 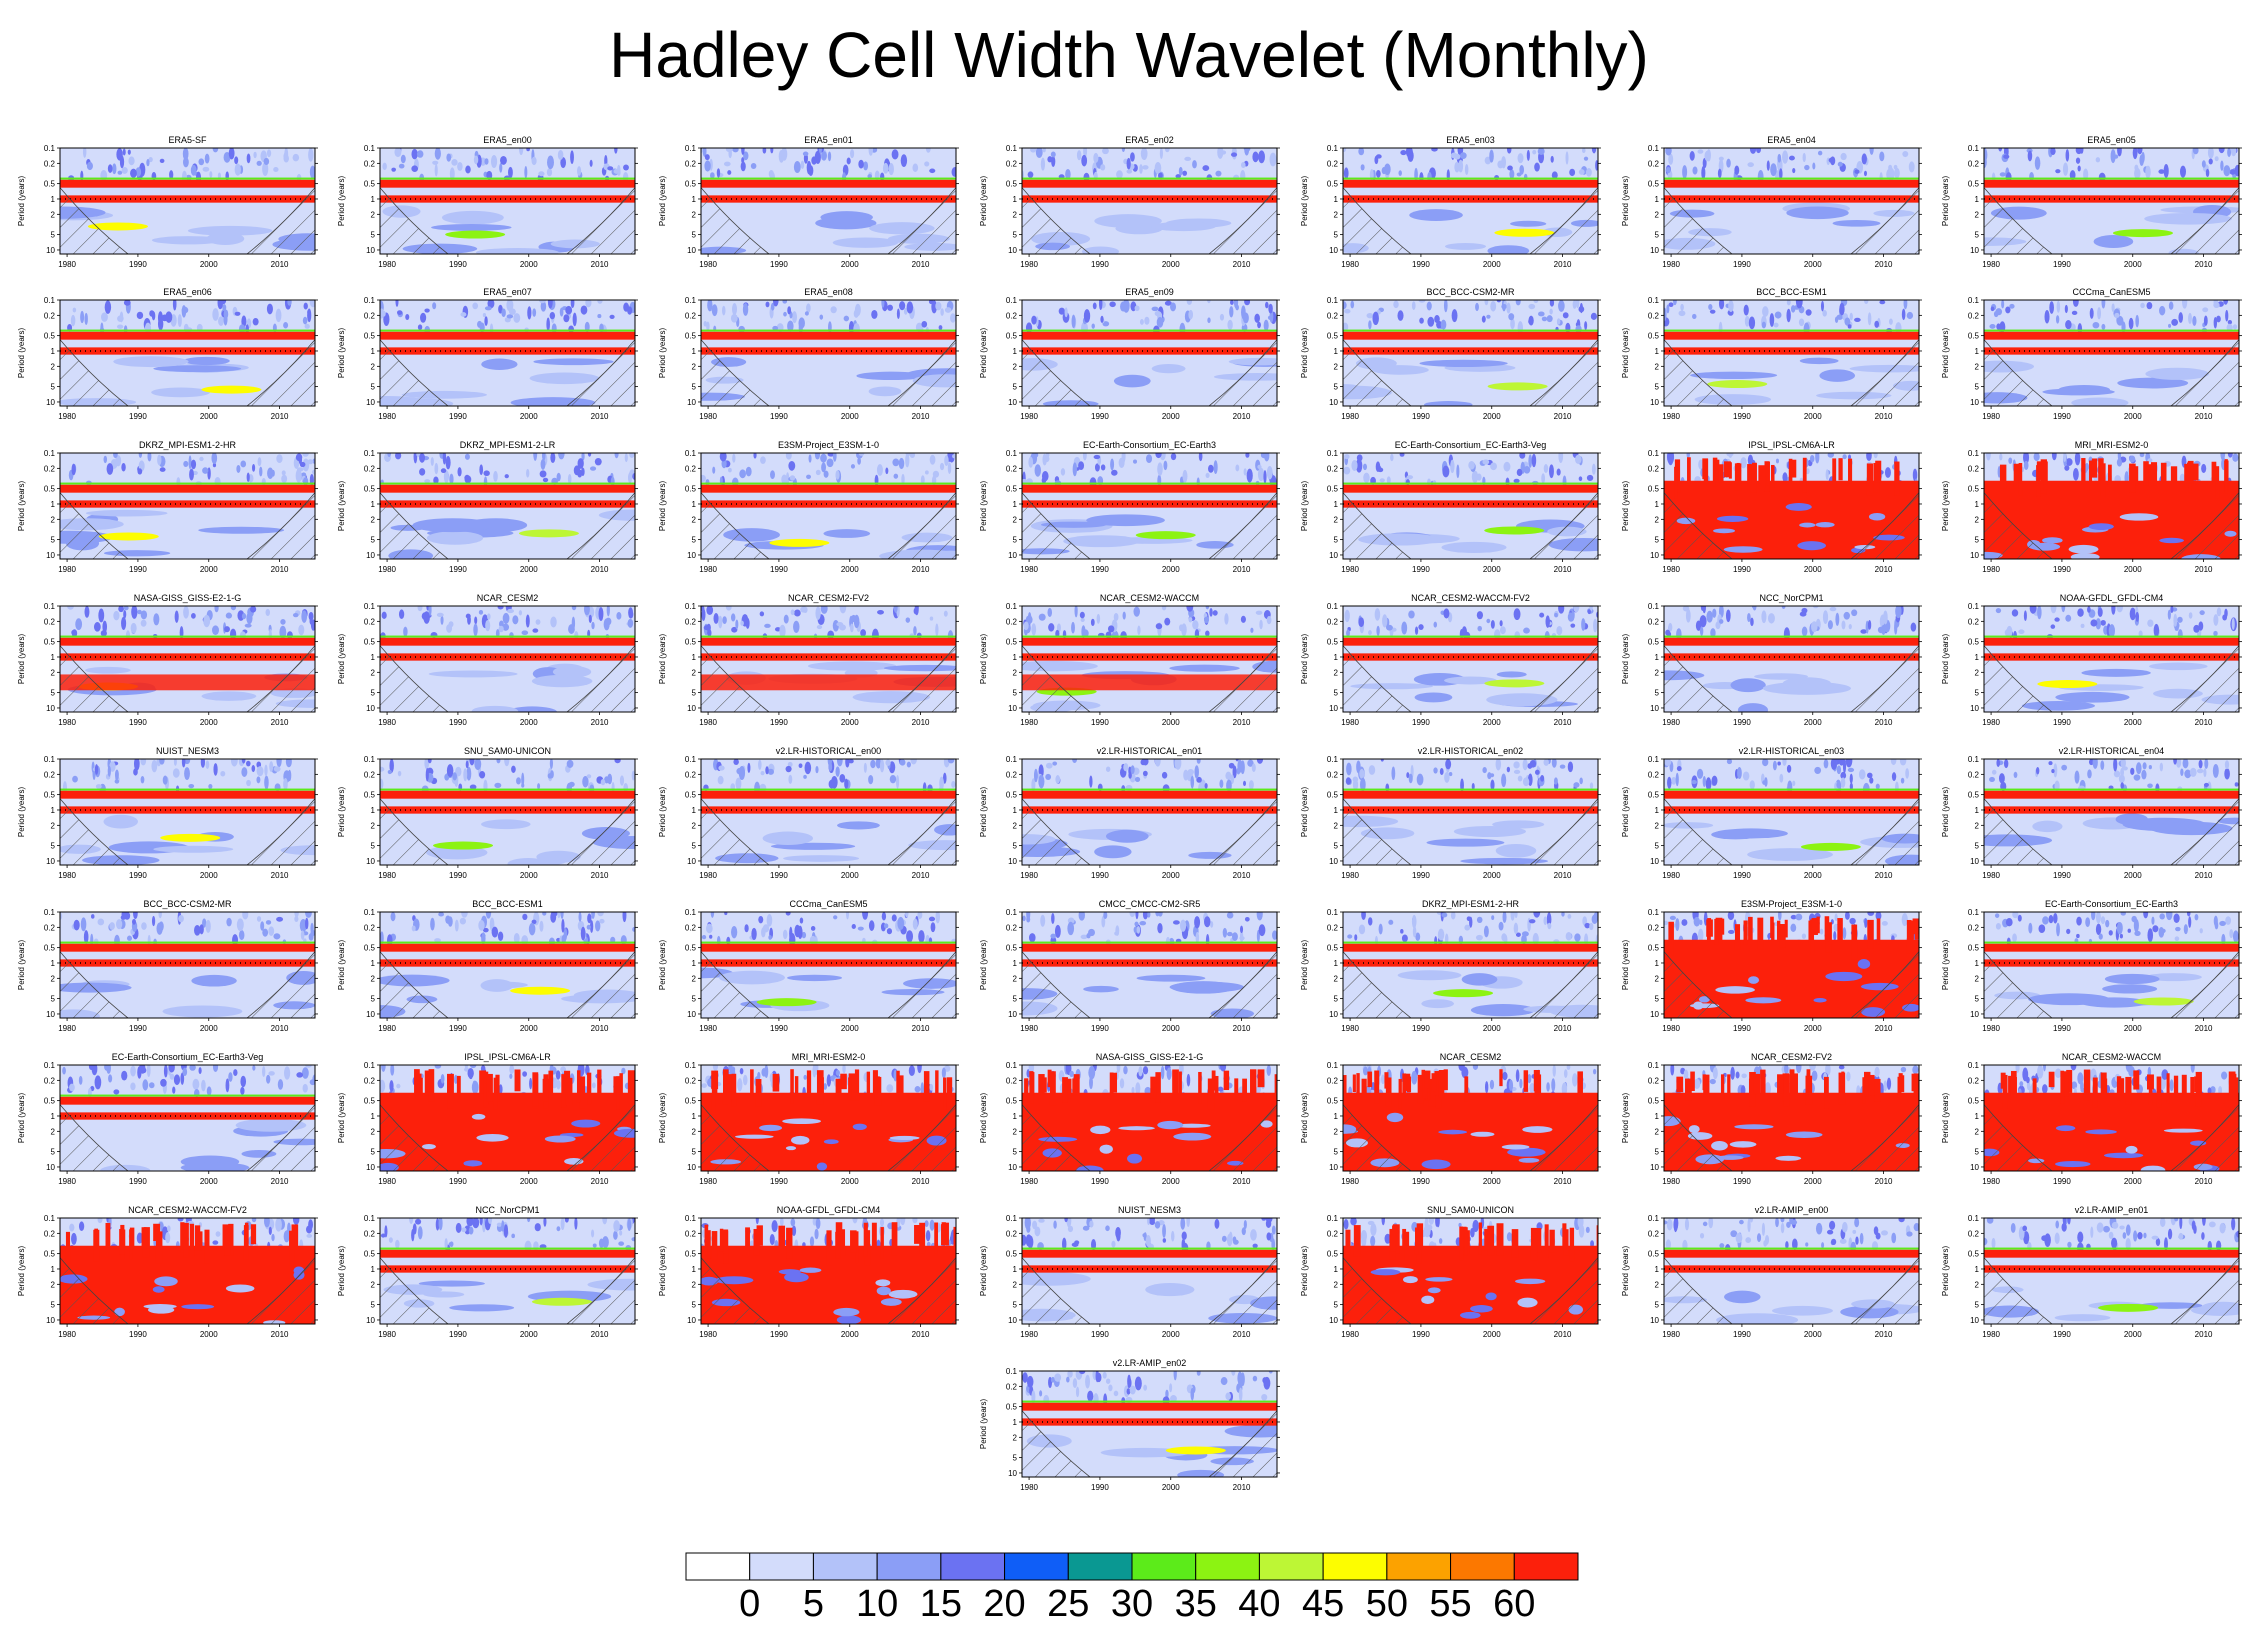 I want to click on x-tick-label: 2010, so click(x=280, y=569).